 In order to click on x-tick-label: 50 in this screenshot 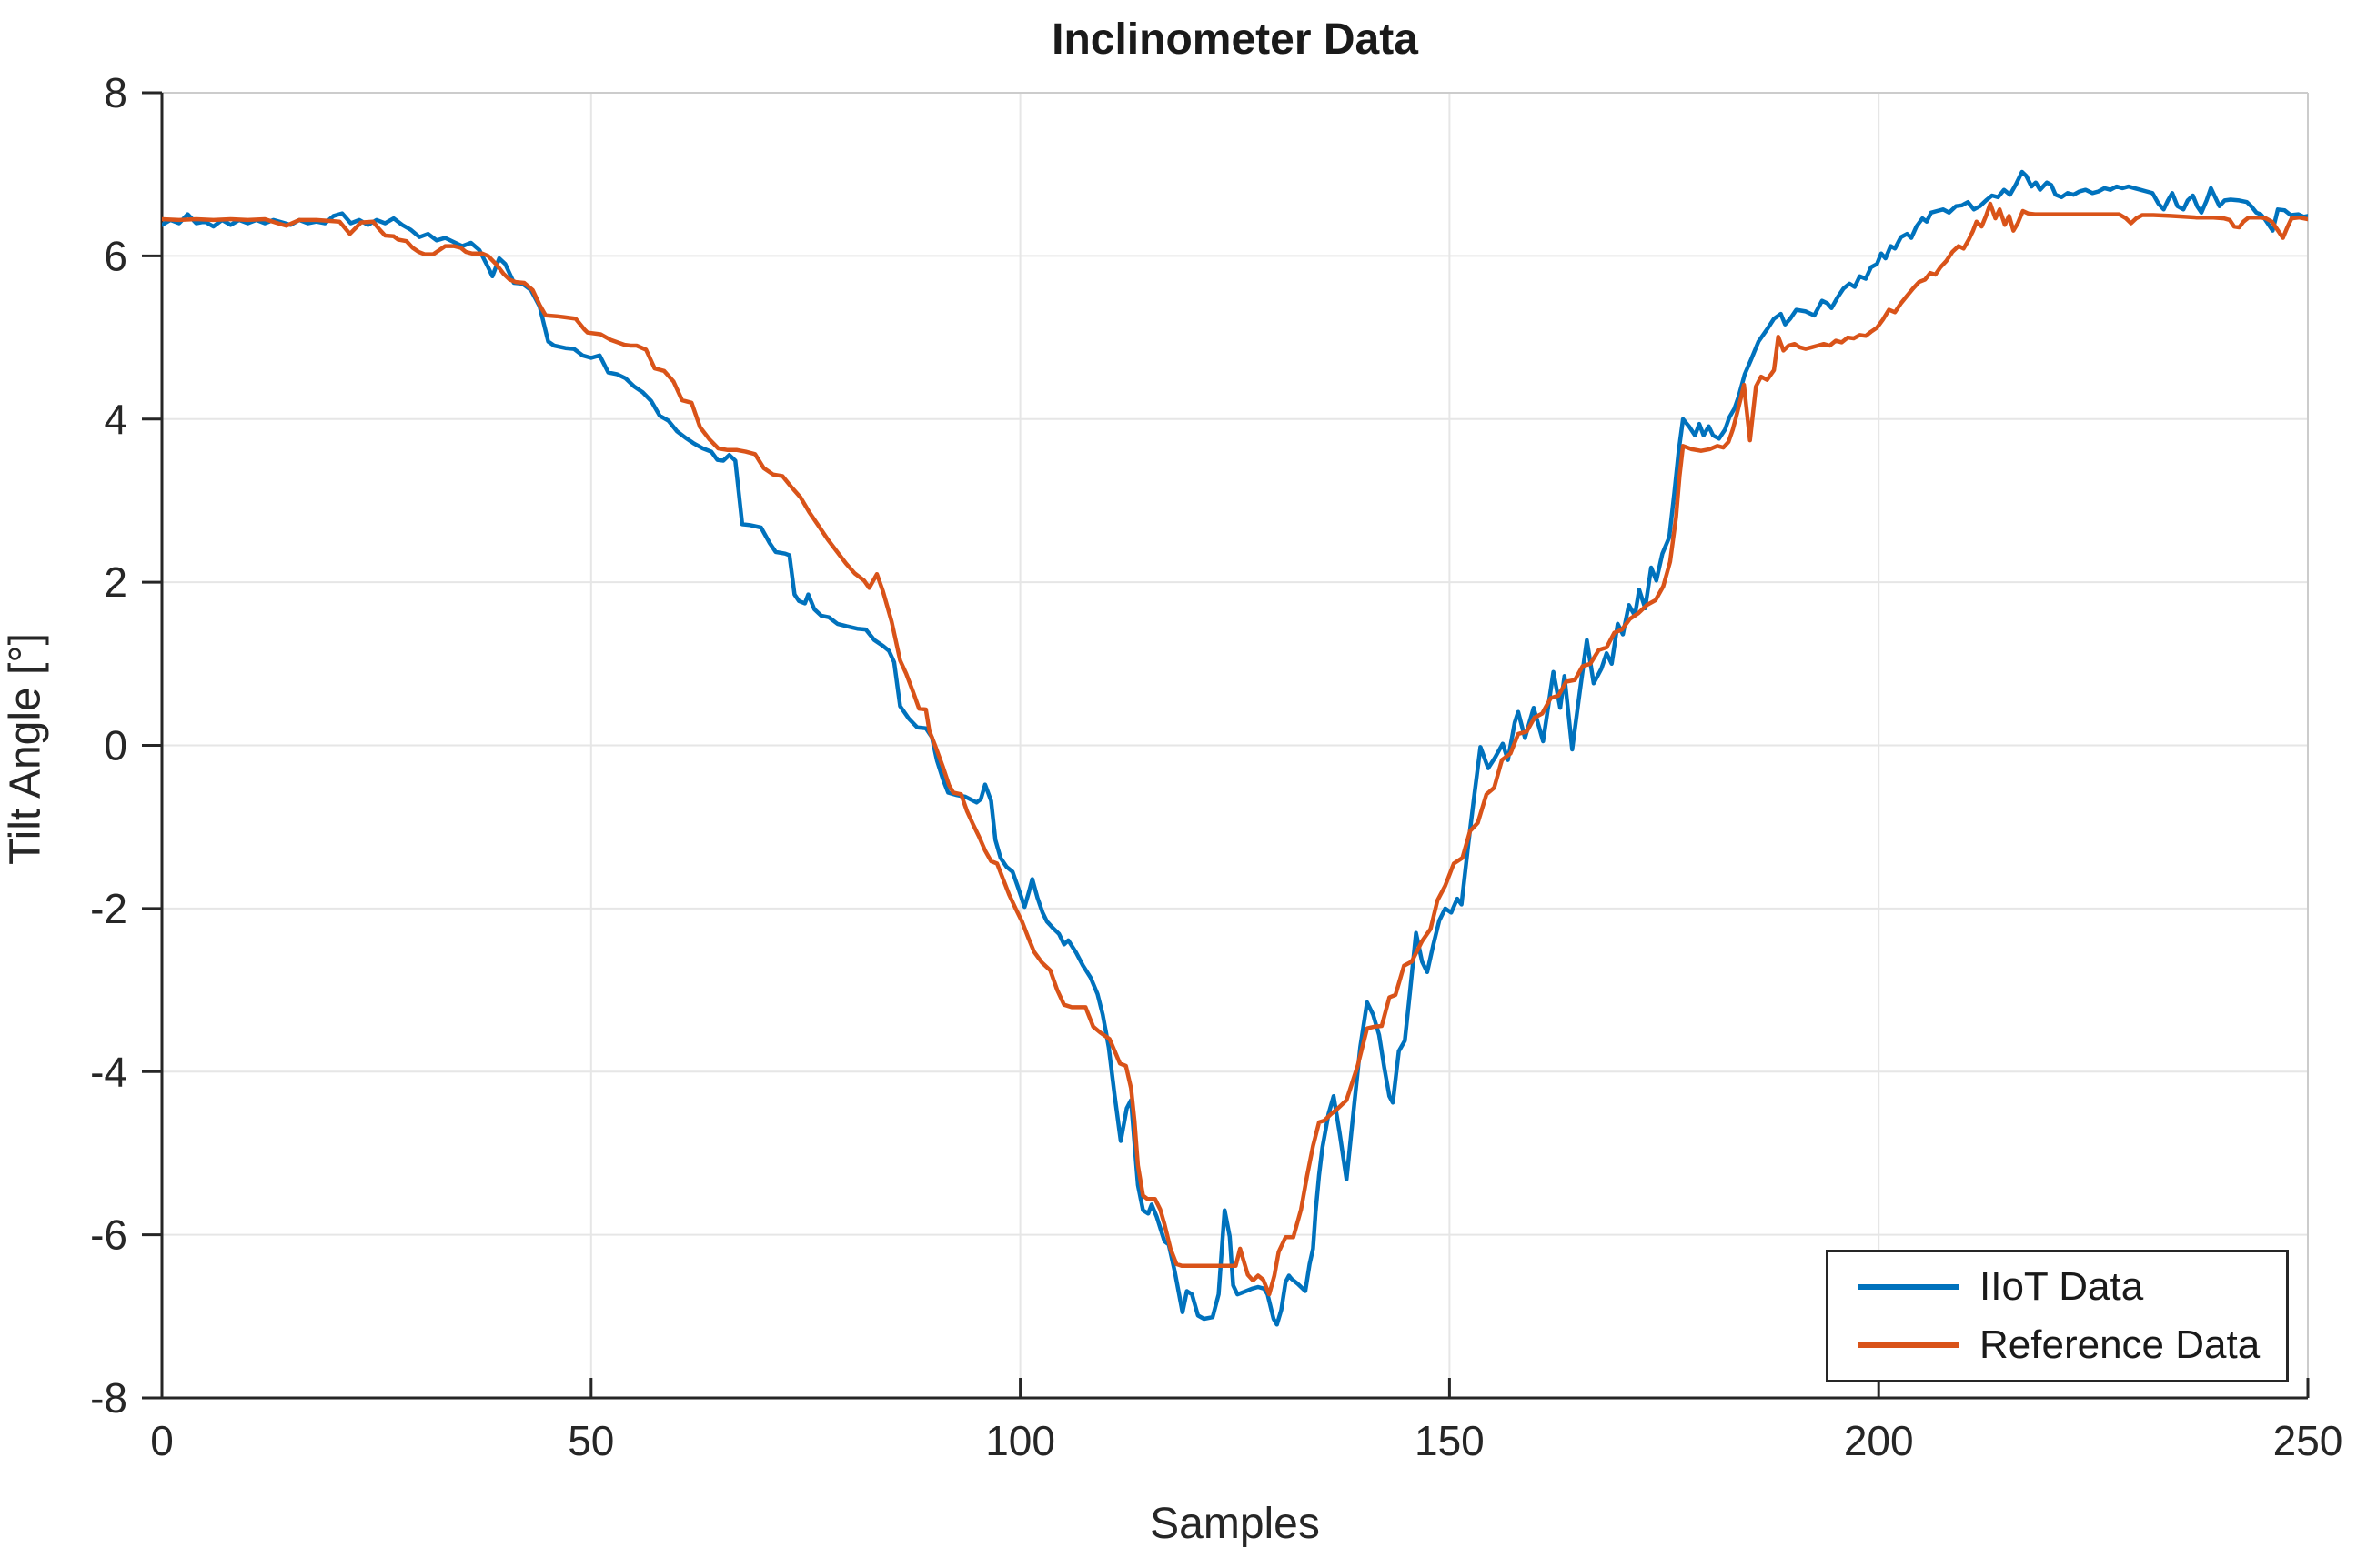, I will do `click(591, 1440)`.